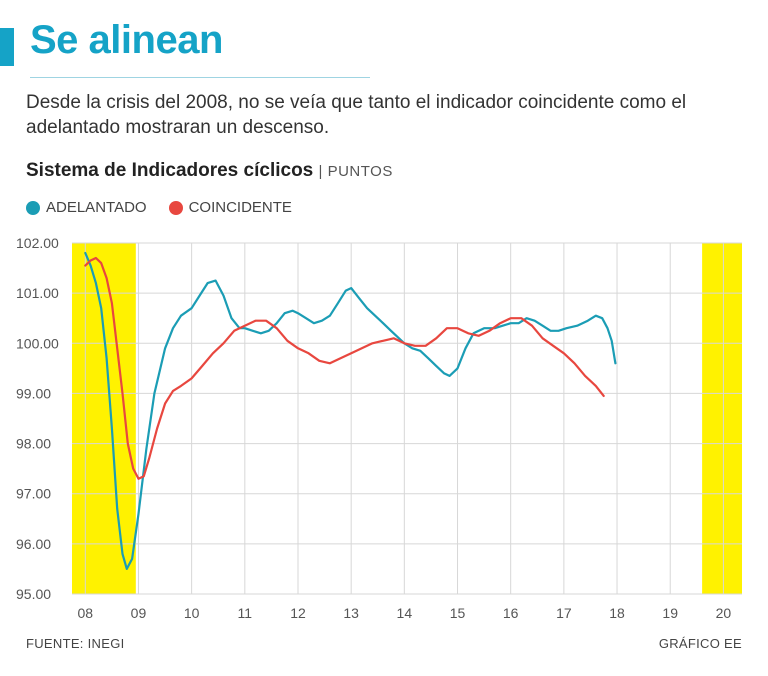 The image size is (768, 676). Describe the element at coordinates (355, 171) in the screenshot. I see `chart-unit: | PUNTOS` at that location.